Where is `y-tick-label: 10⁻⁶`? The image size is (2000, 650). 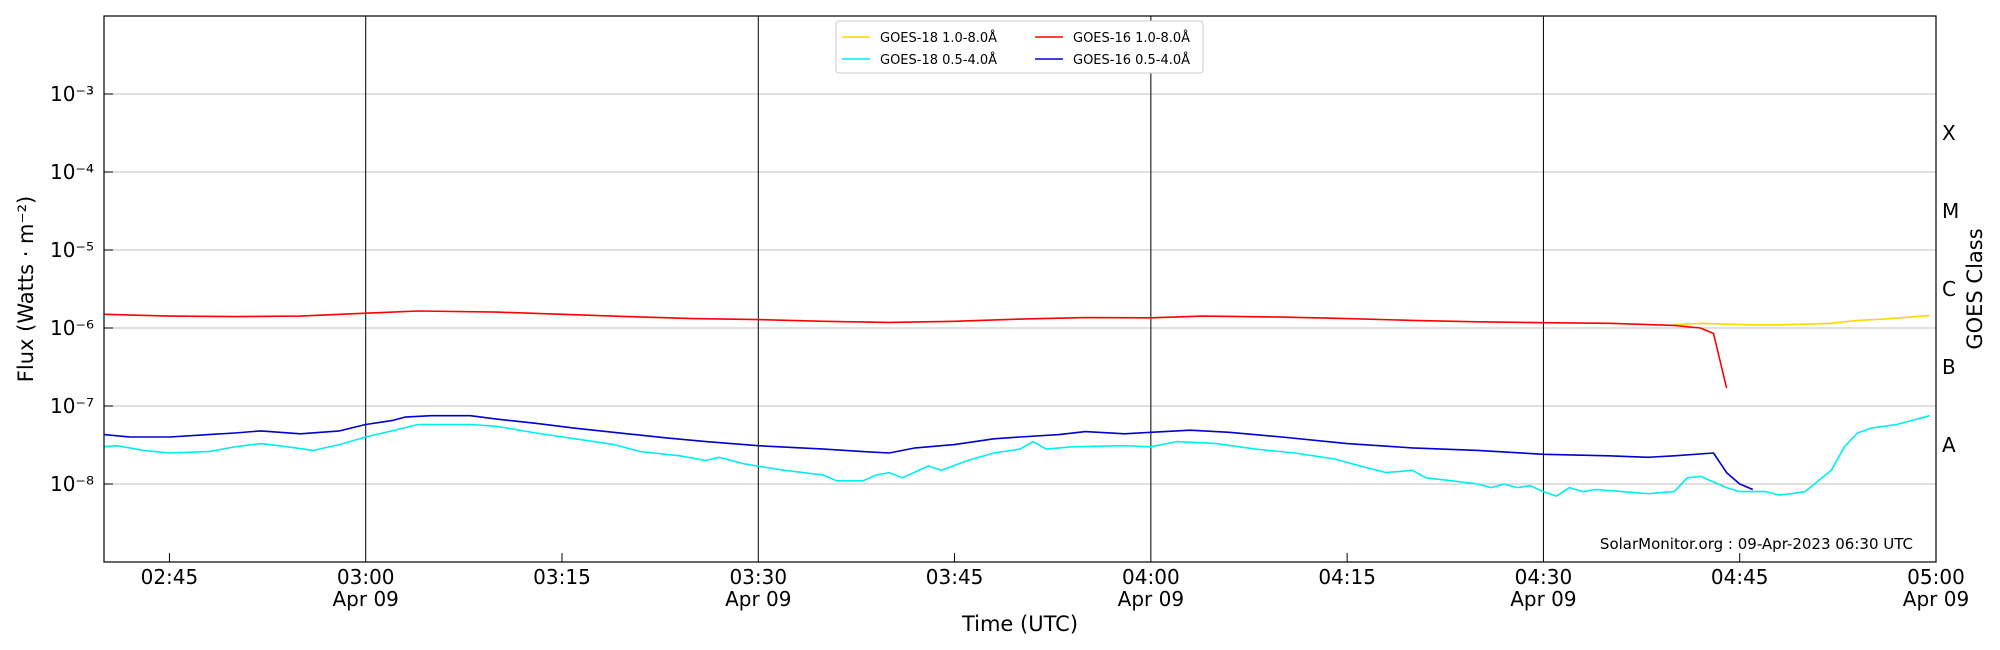 y-tick-label: 10⁻⁶ is located at coordinates (72, 328).